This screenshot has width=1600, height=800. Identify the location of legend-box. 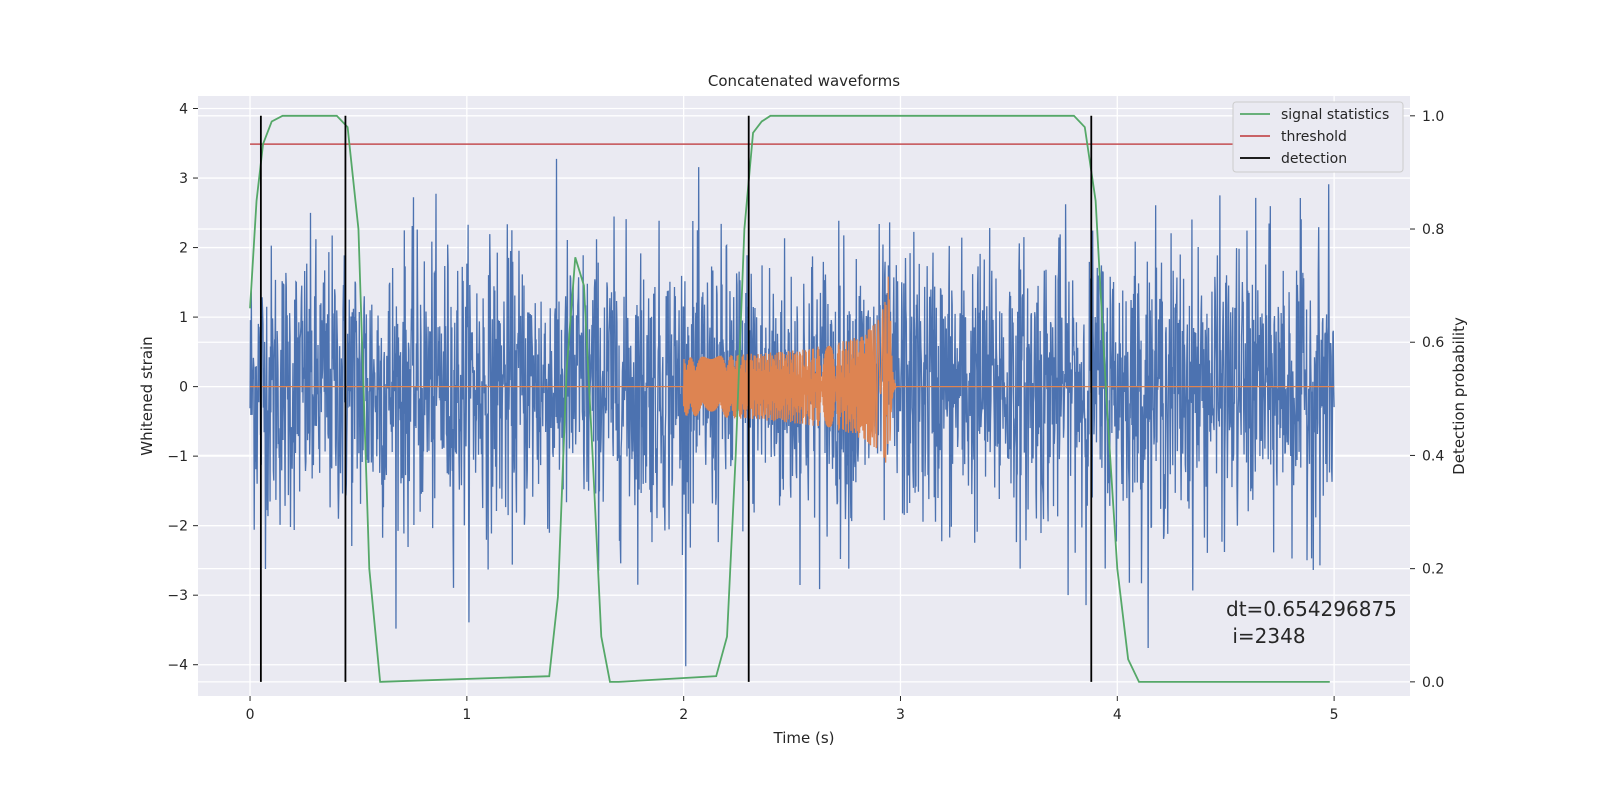
(1318, 137).